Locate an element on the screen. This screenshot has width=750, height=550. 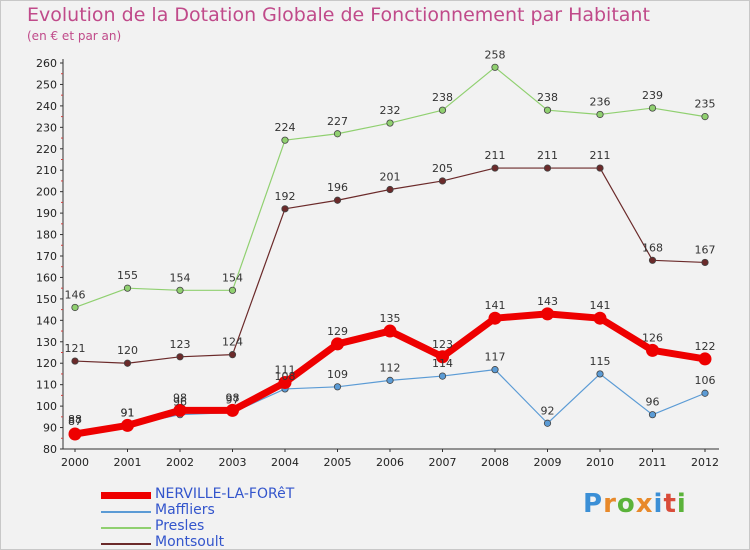
logo-letter: P is located at coordinates (593, 504).